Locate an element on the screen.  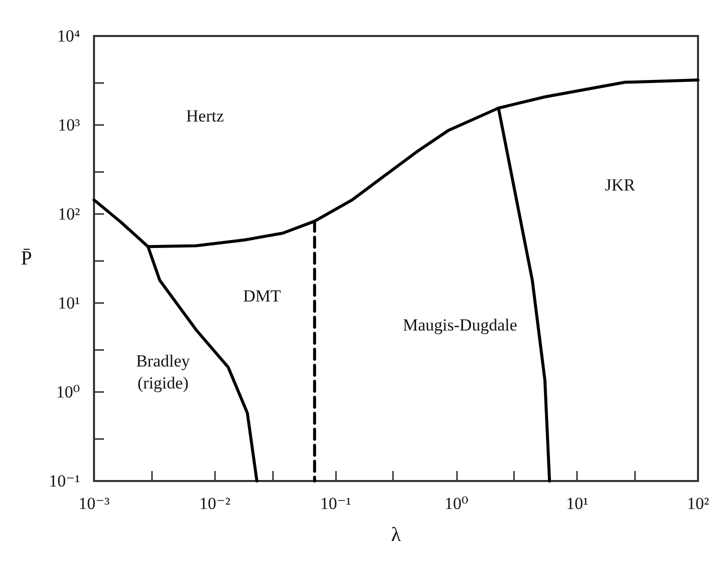
y-tick-label: 10³ is located at coordinates (69, 125).